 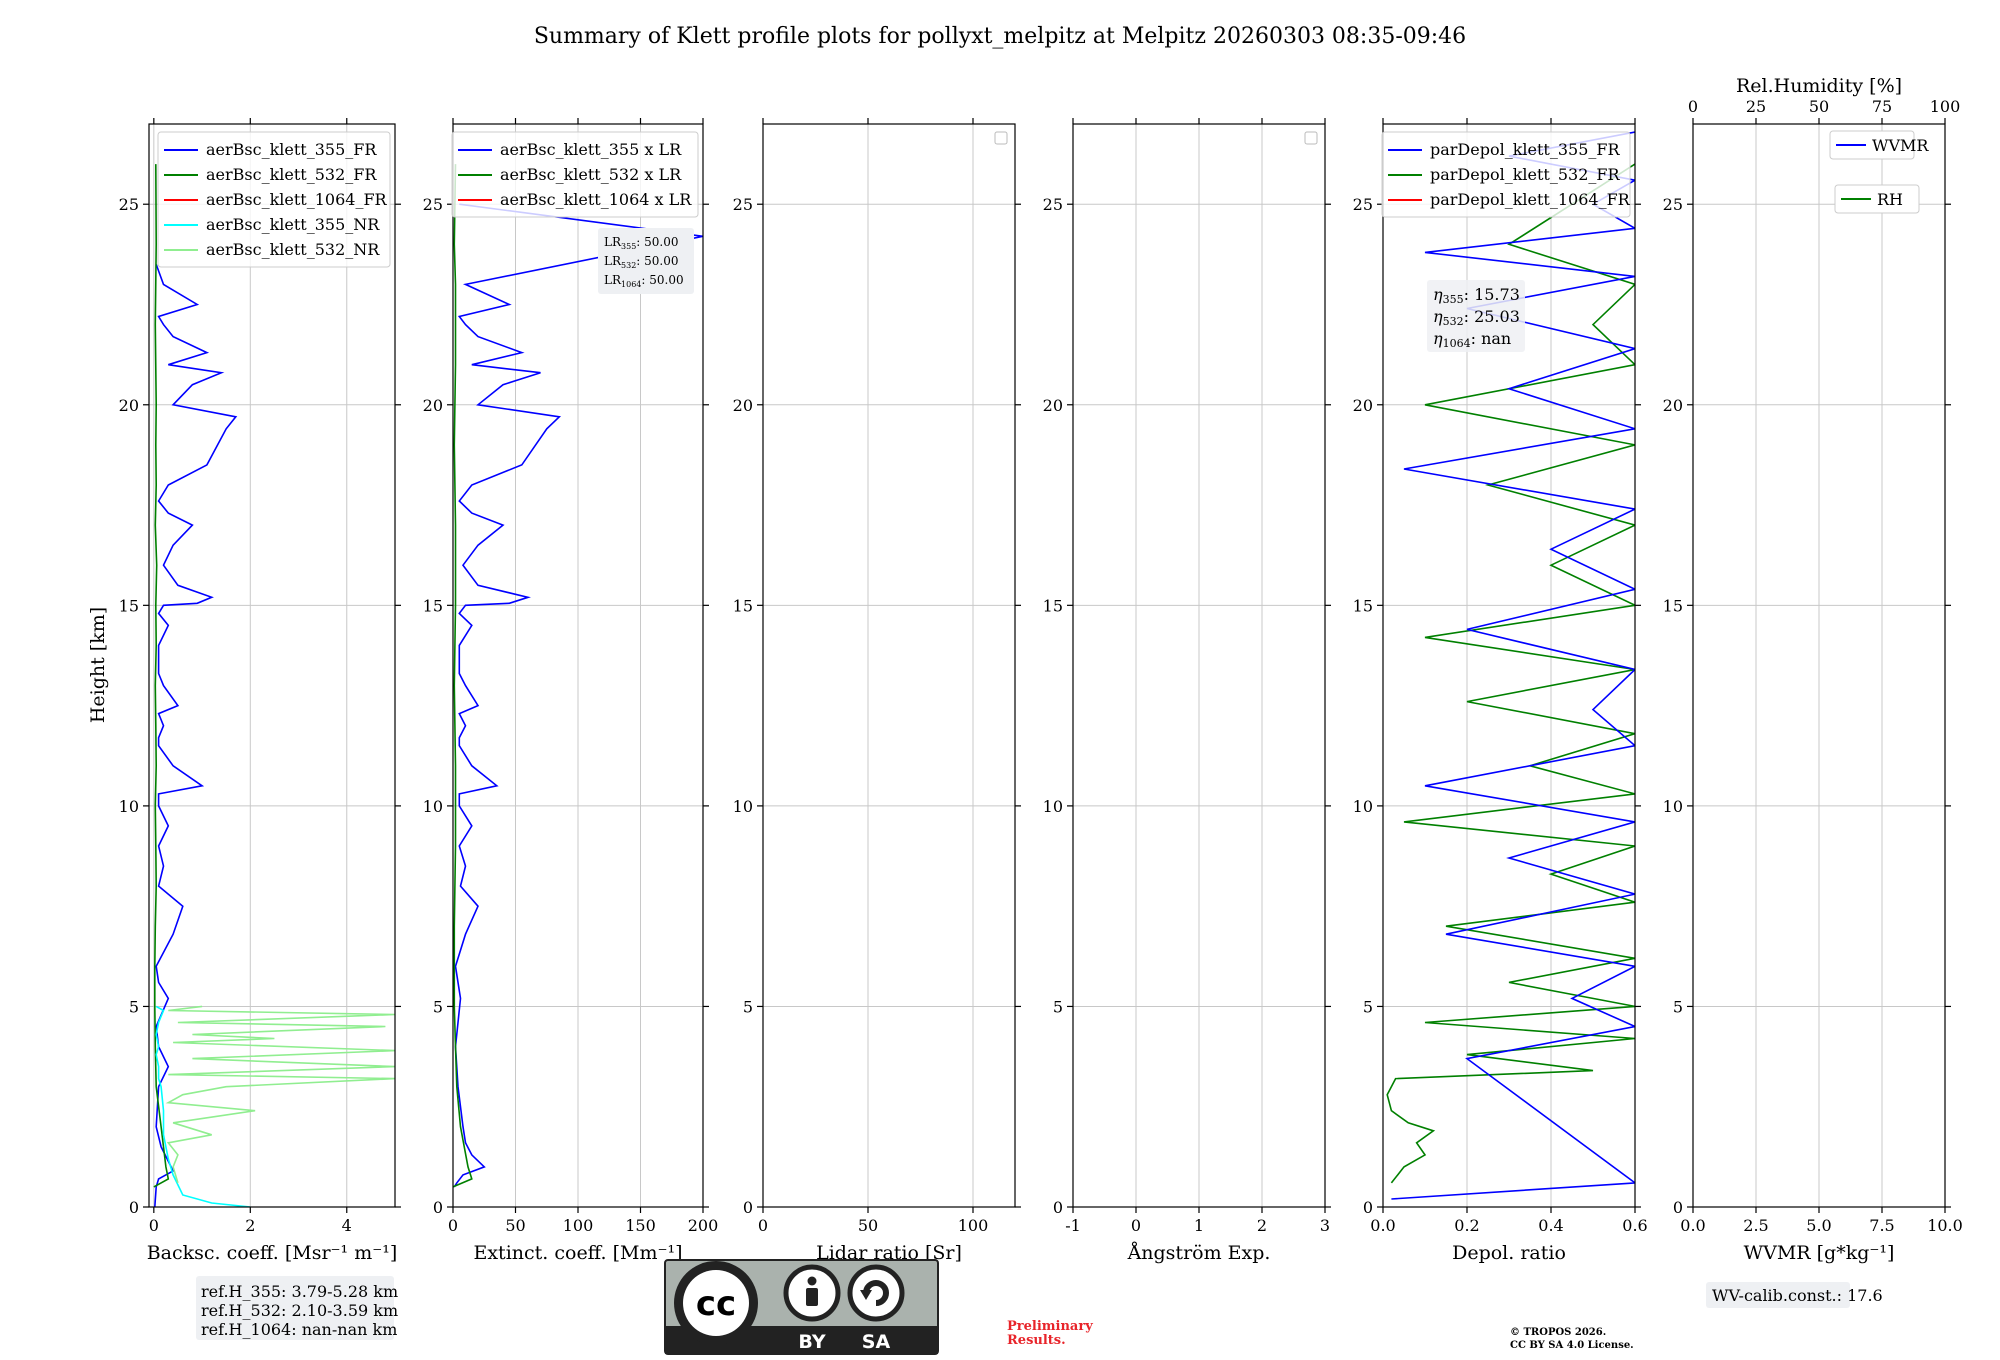 What do you see at coordinates (347, 1225) in the screenshot?
I see `xtick-label-bsc-2: 4` at bounding box center [347, 1225].